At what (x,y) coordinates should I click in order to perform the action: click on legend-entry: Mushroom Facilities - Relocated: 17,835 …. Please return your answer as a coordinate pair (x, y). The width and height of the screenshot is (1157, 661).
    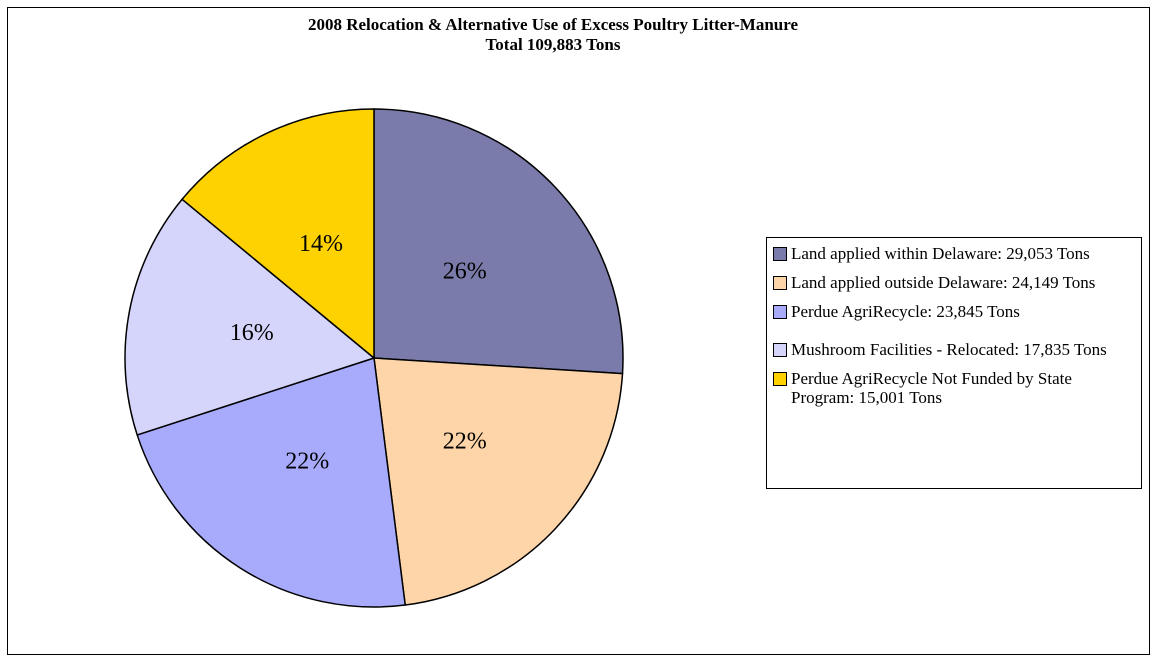
    Looking at the image, I should click on (954, 349).